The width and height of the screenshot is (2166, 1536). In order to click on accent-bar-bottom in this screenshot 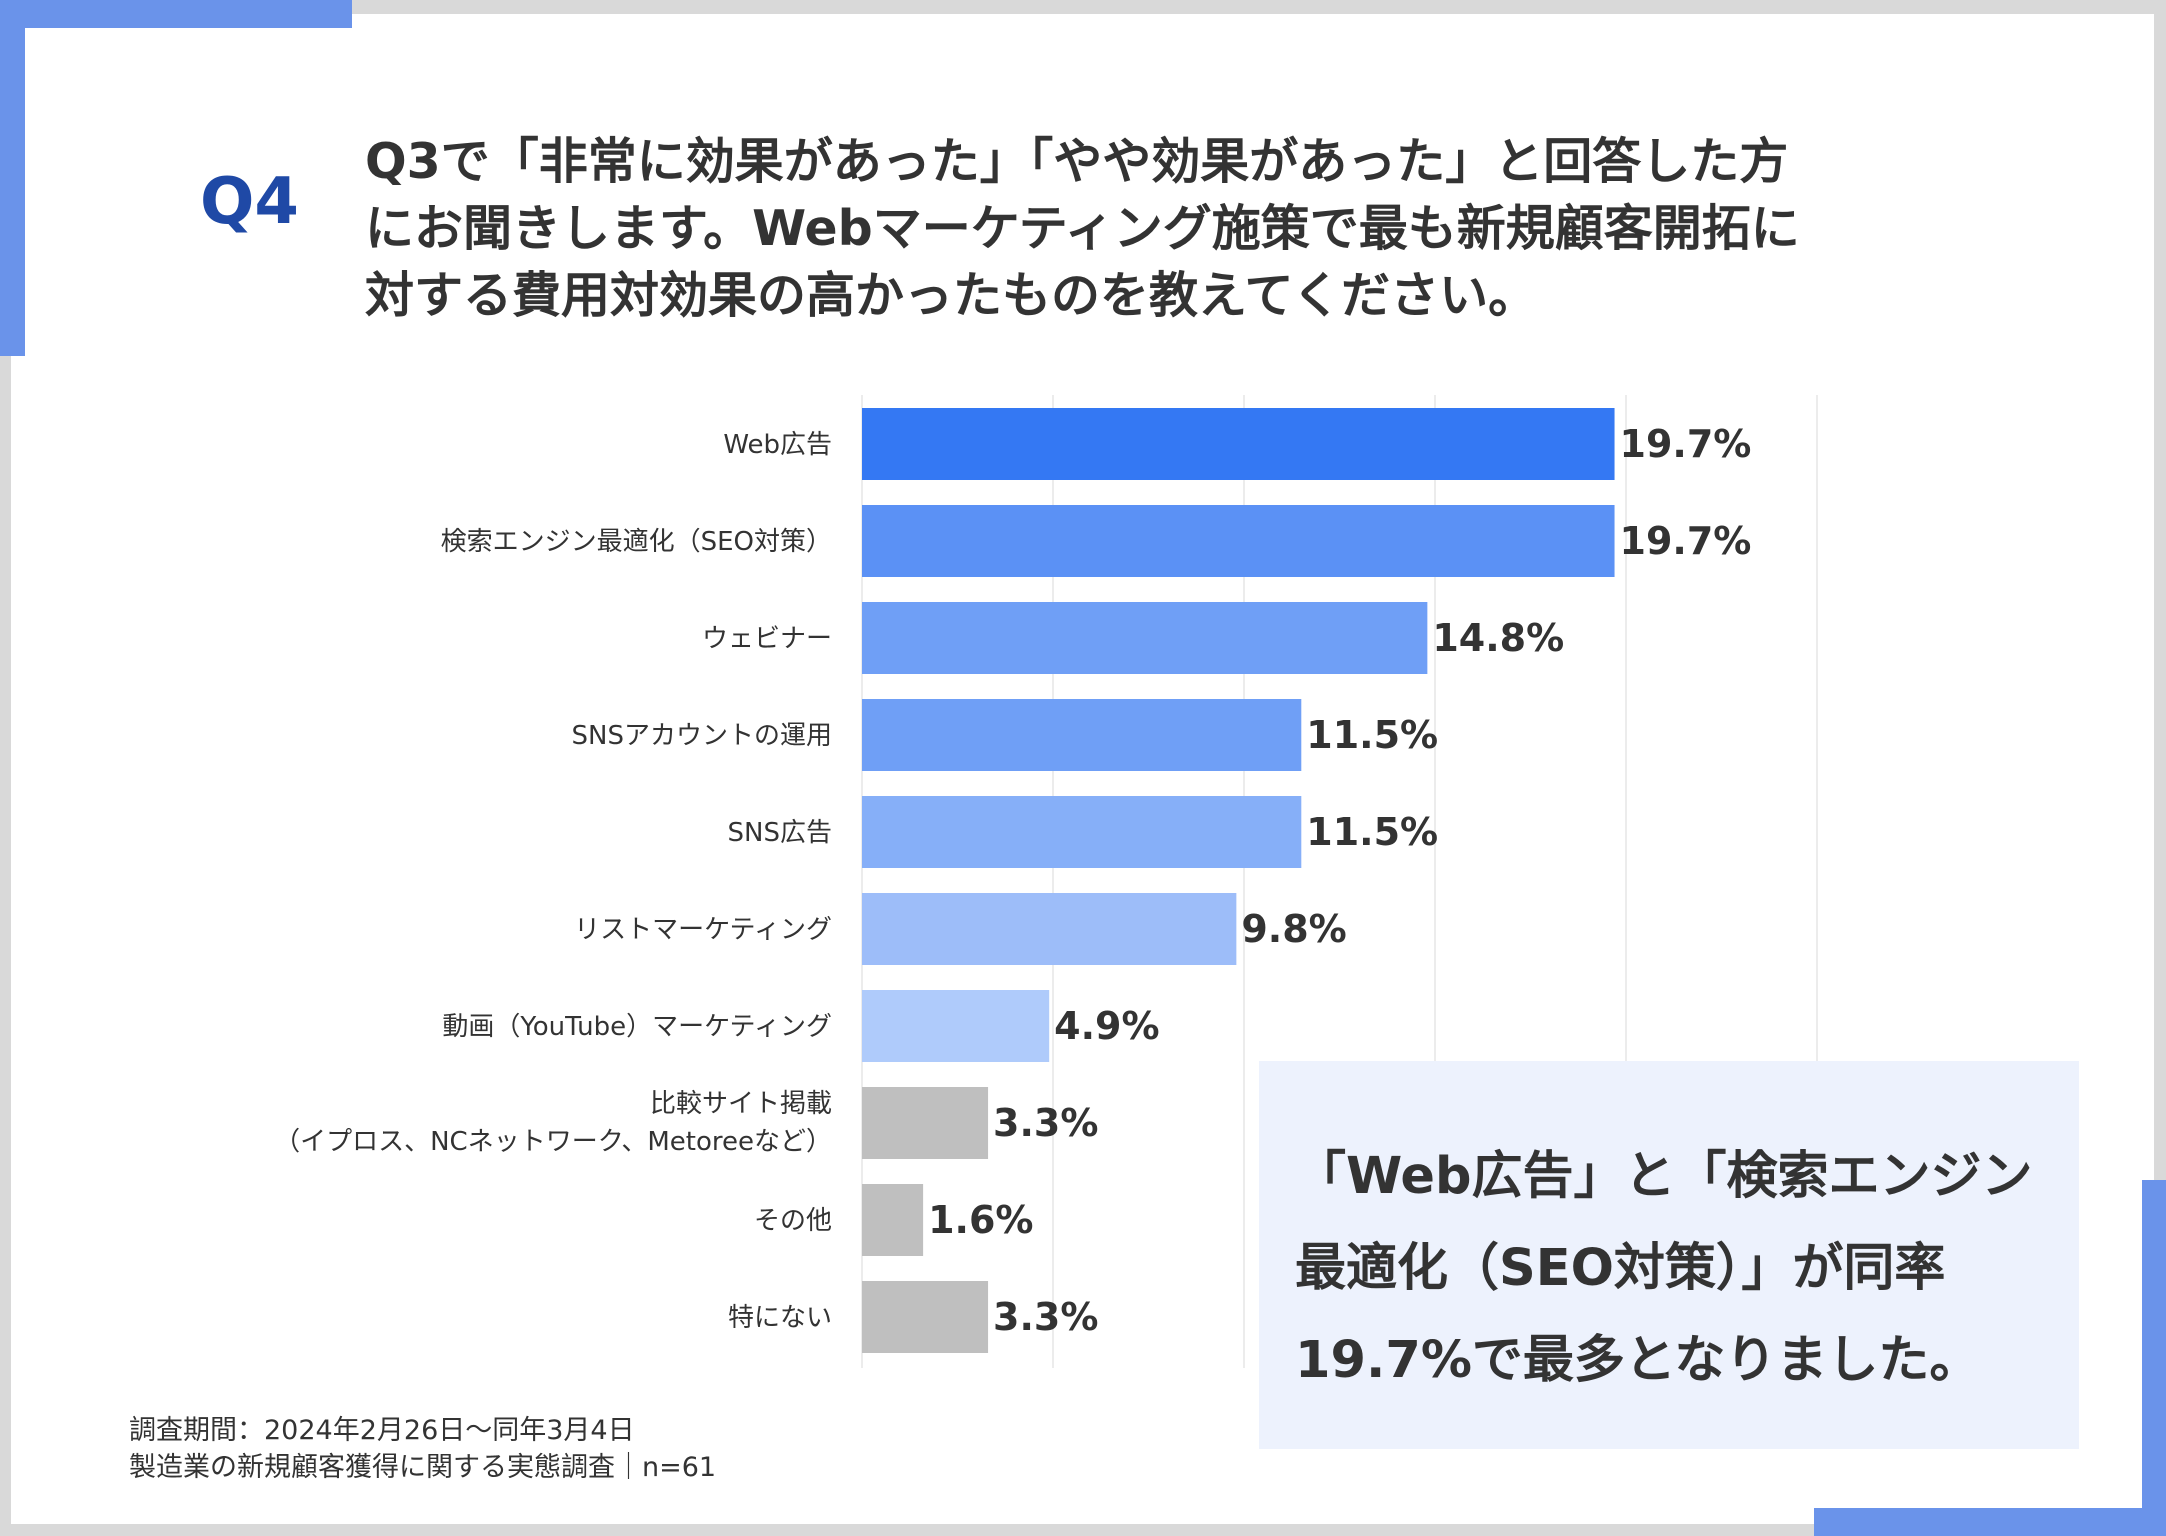, I will do `click(1990, 1522)`.